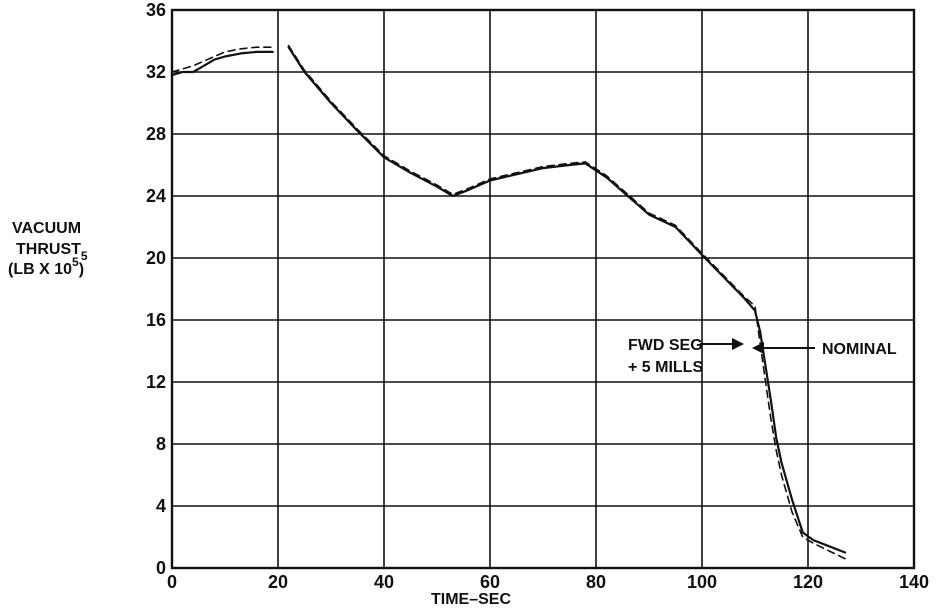  I want to click on y-axis-title-close: ), so click(81, 269).